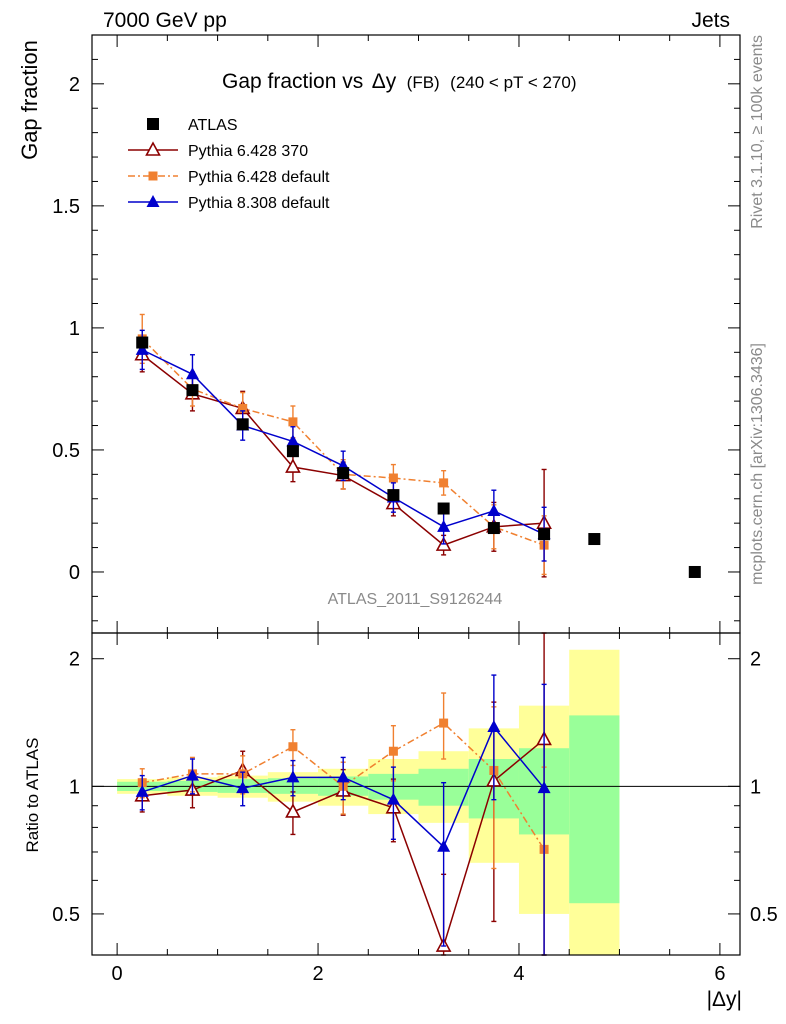  Describe the element at coordinates (415, 599) in the screenshot. I see `analysis-watermark: ATLAS_2011_S9126244` at that location.